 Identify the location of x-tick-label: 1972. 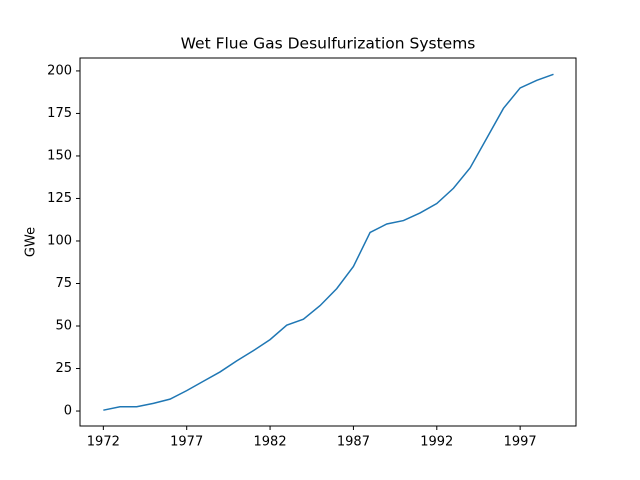
(103, 442).